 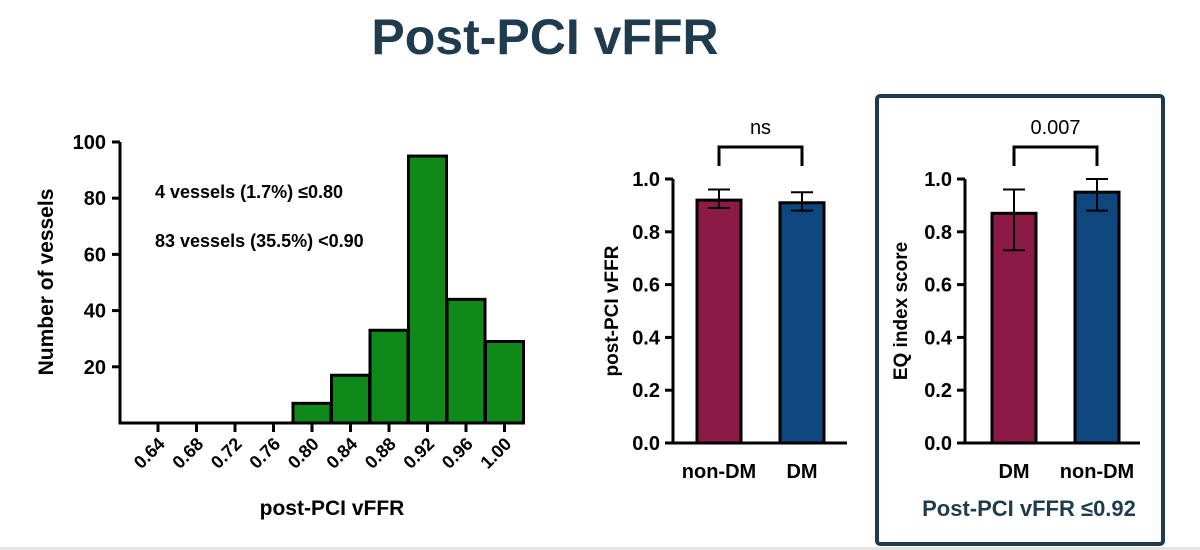 I want to click on x-tick-label: 0.96, so click(x=457, y=453).